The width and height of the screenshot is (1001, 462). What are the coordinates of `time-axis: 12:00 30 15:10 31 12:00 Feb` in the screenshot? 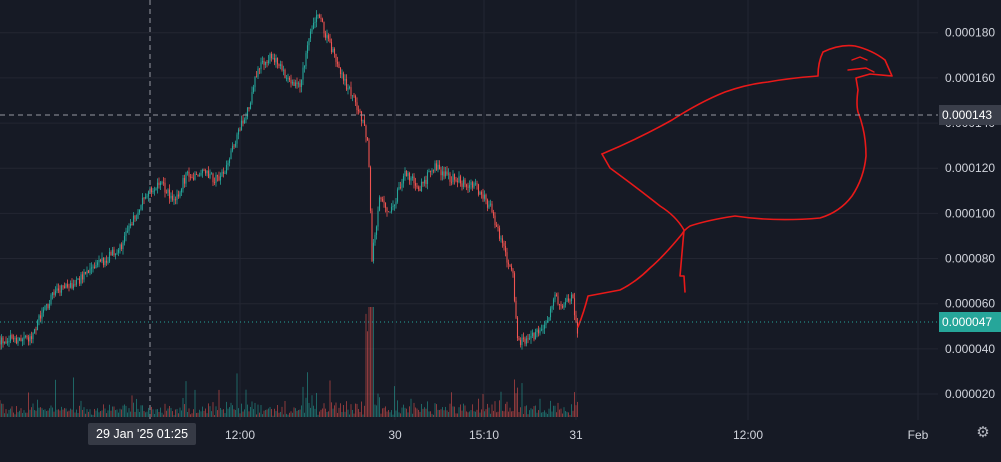 It's located at (577, 435).